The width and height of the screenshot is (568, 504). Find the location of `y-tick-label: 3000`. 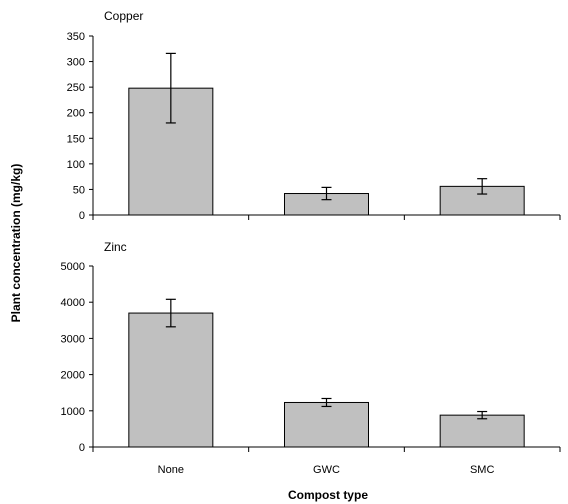

y-tick-label: 3000 is located at coordinates (73, 339).